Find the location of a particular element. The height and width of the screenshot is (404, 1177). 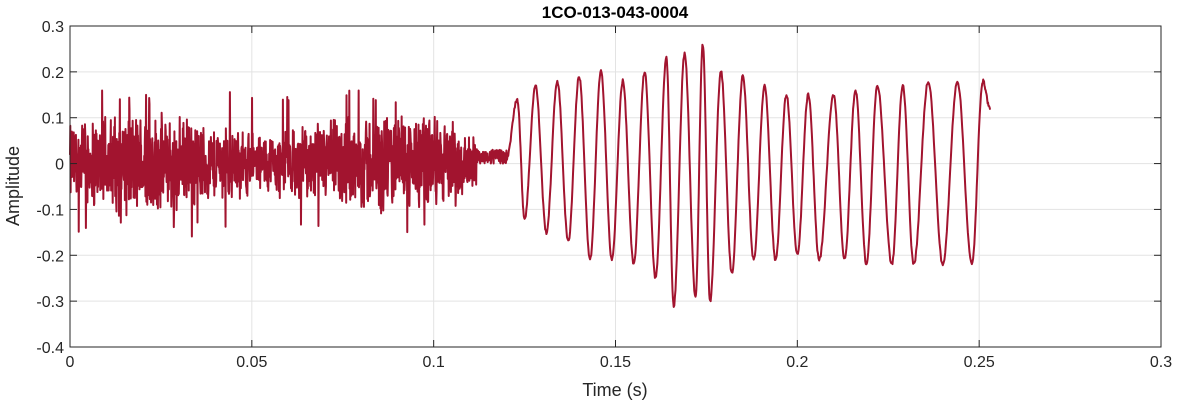

y-axis-label: Amplitude is located at coordinates (13, 186).